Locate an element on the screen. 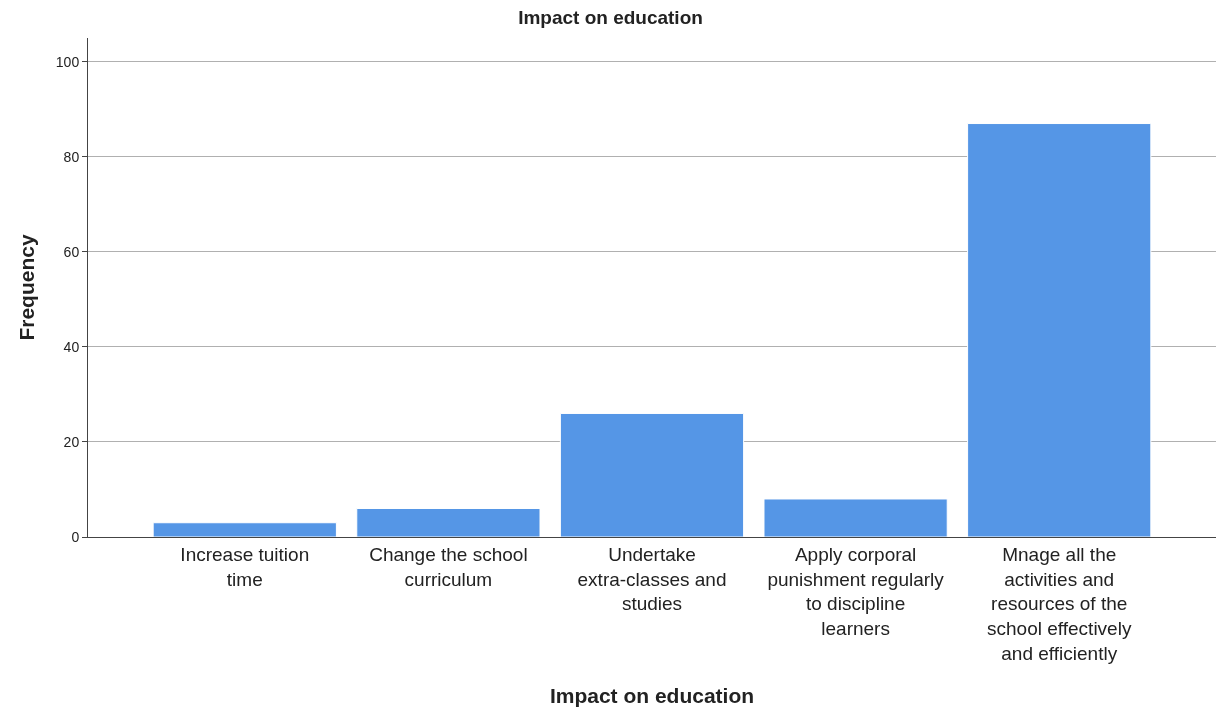 The width and height of the screenshot is (1221, 717). x-tick-label: Mnage all the activities and resources of the school effectively and efficiently is located at coordinates (1059, 603).